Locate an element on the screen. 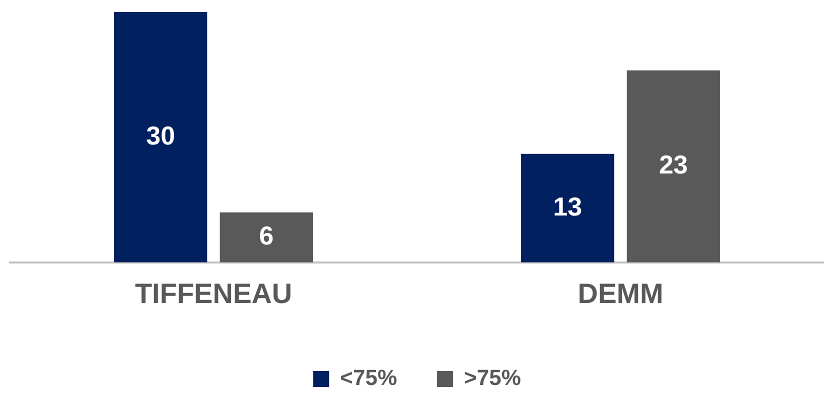 The image size is (824, 400). x-tick-label: DEMM is located at coordinates (621, 293).